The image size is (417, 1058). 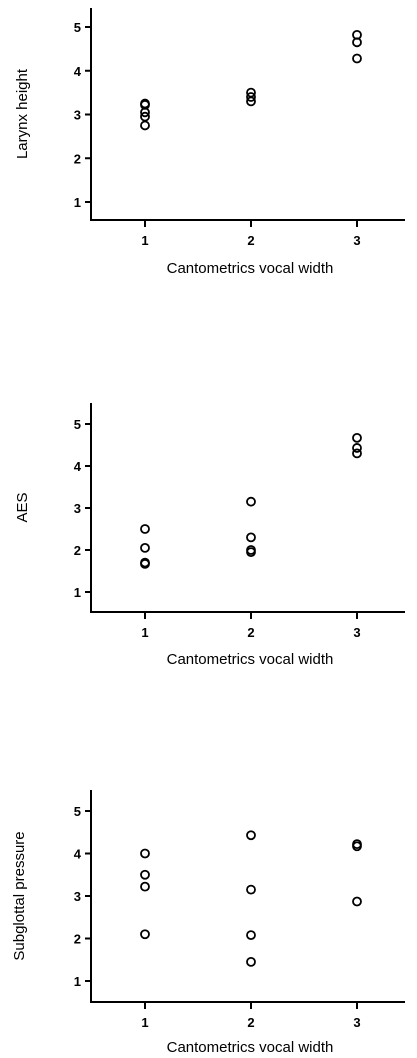 I want to click on y-axis-title: Larynx height, so click(x=22, y=113).